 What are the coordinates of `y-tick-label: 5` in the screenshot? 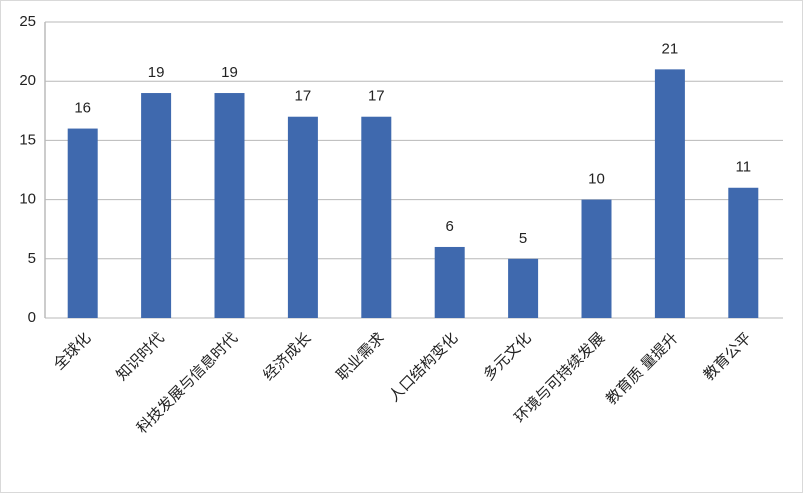 It's located at (32, 258).